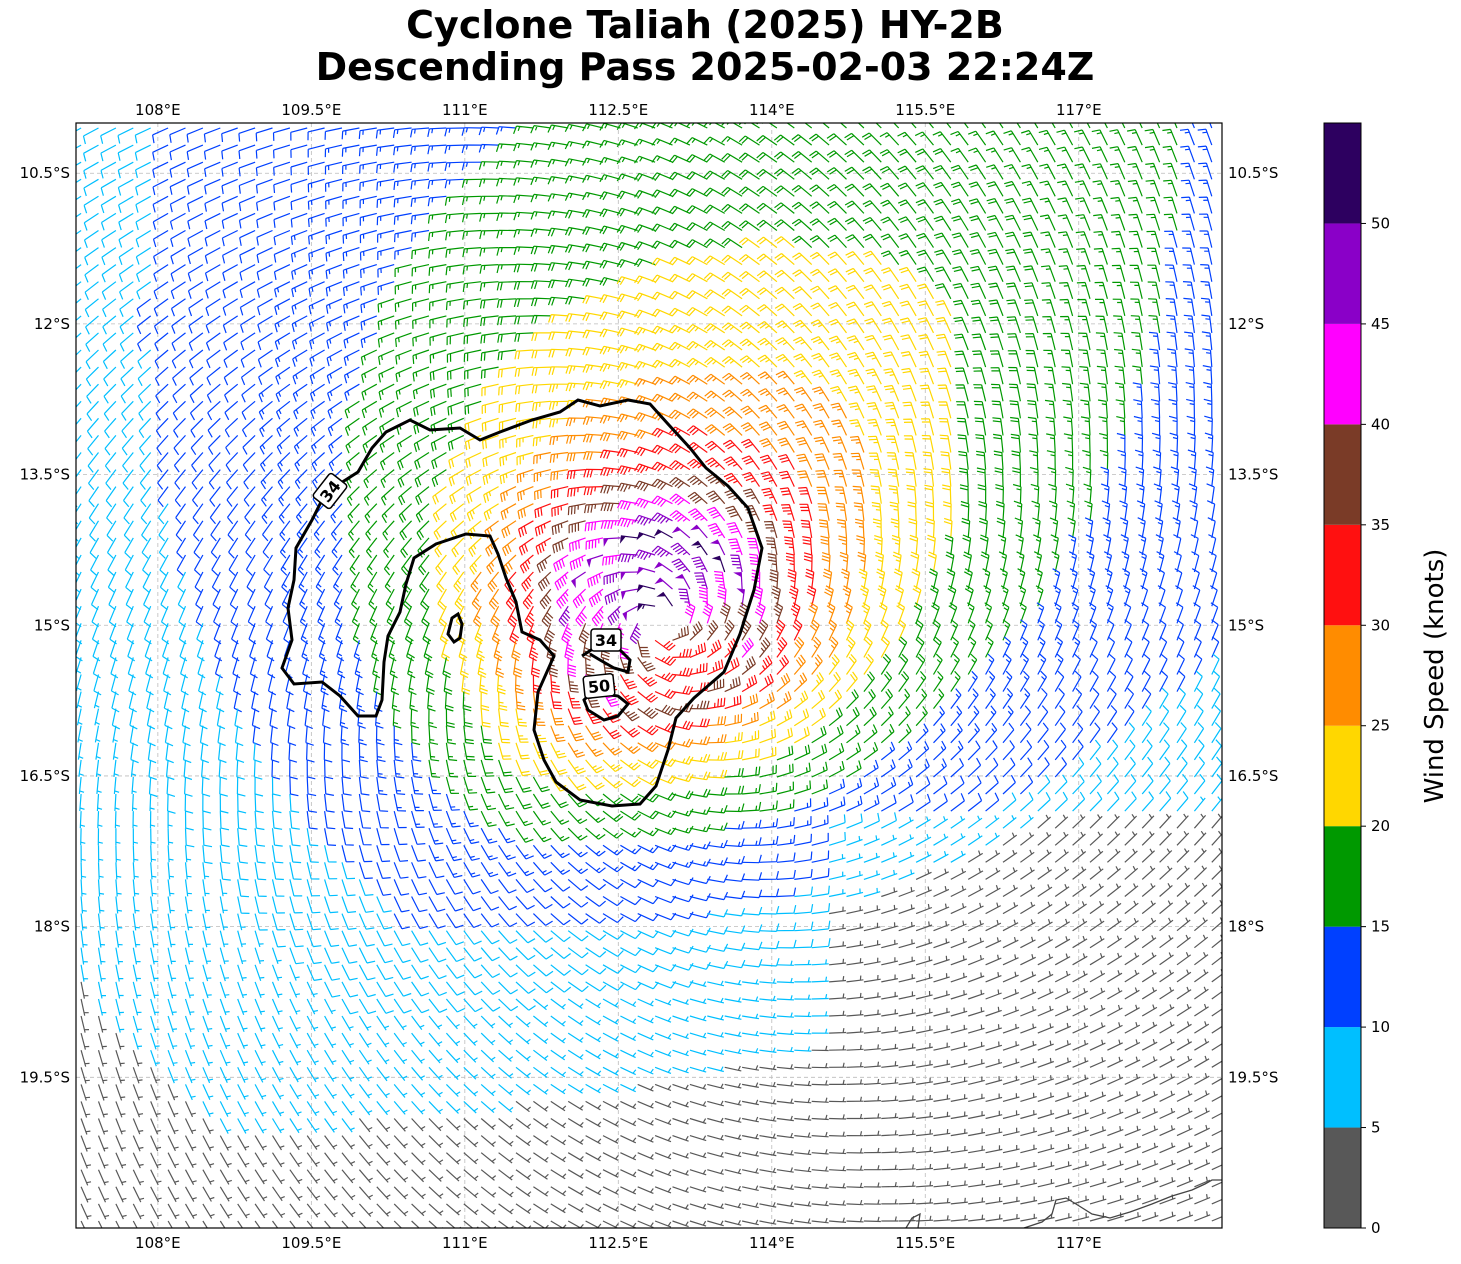 Image resolution: width=1461 pixels, height=1264 pixels. Describe the element at coordinates (705, 25) in the screenshot. I see `title-line-1: Cyclone Taliah (2025) HY-2B` at that location.